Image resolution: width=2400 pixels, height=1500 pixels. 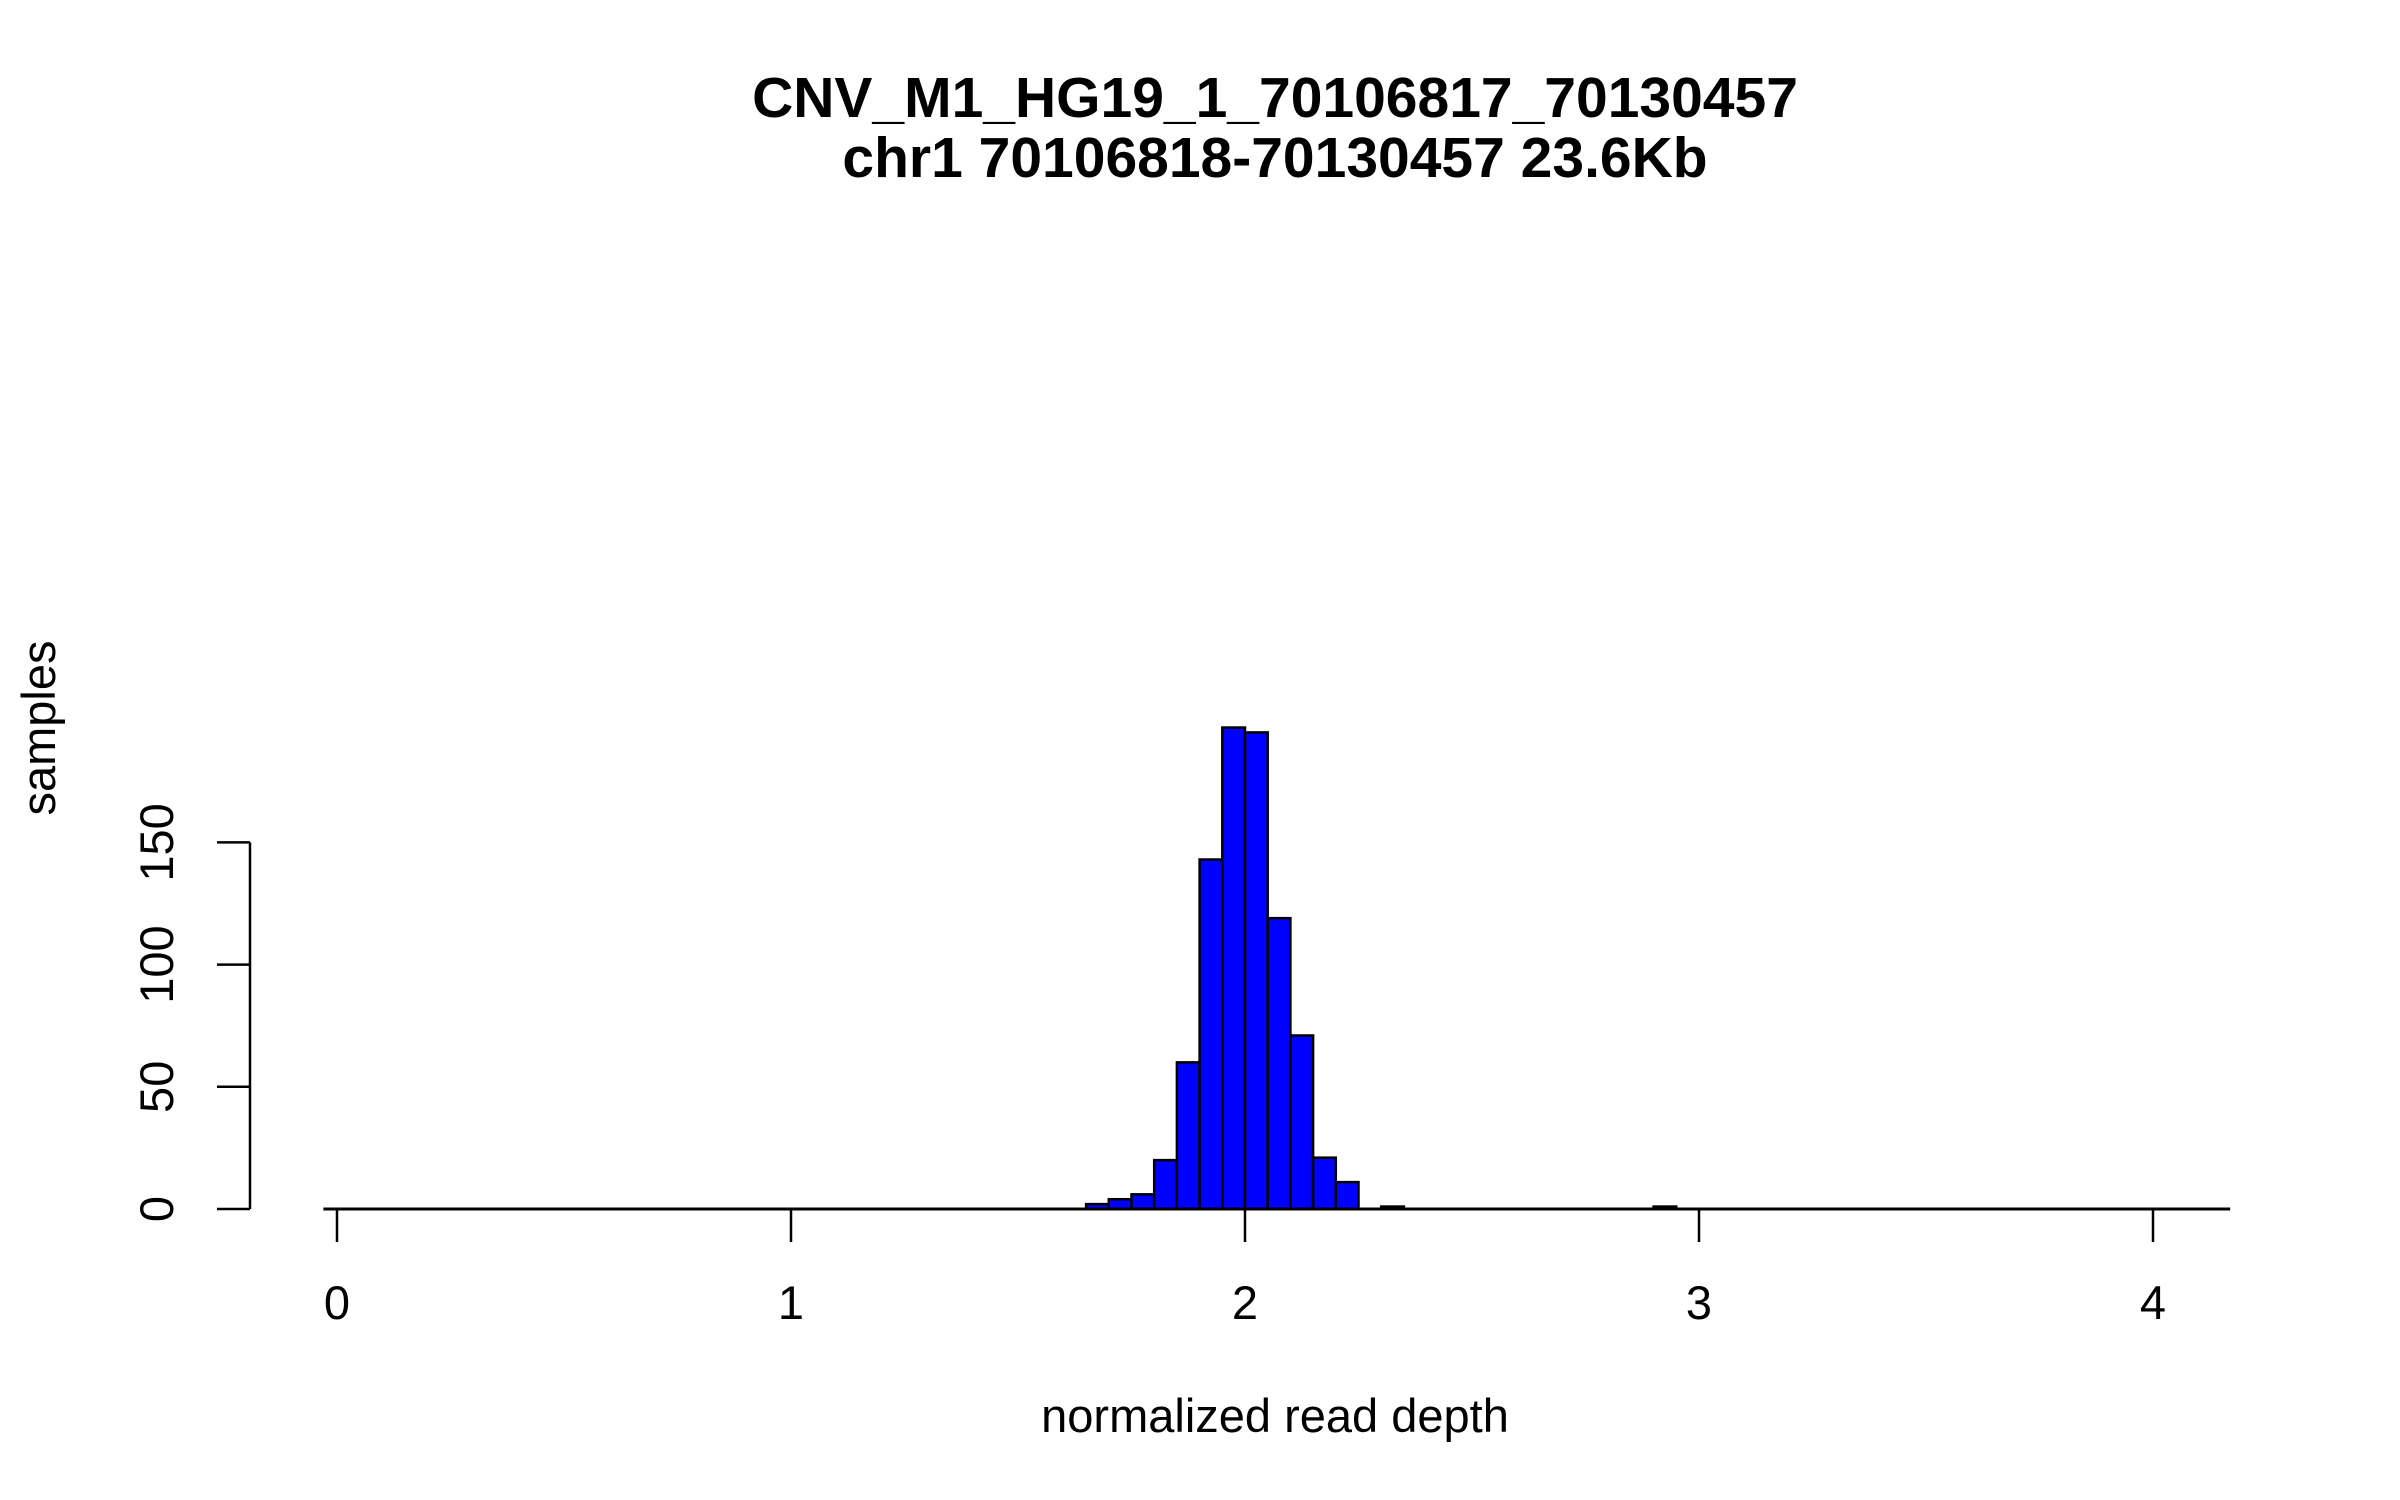 What do you see at coordinates (156, 842) in the screenshot?
I see `y-tick-label: 150` at bounding box center [156, 842].